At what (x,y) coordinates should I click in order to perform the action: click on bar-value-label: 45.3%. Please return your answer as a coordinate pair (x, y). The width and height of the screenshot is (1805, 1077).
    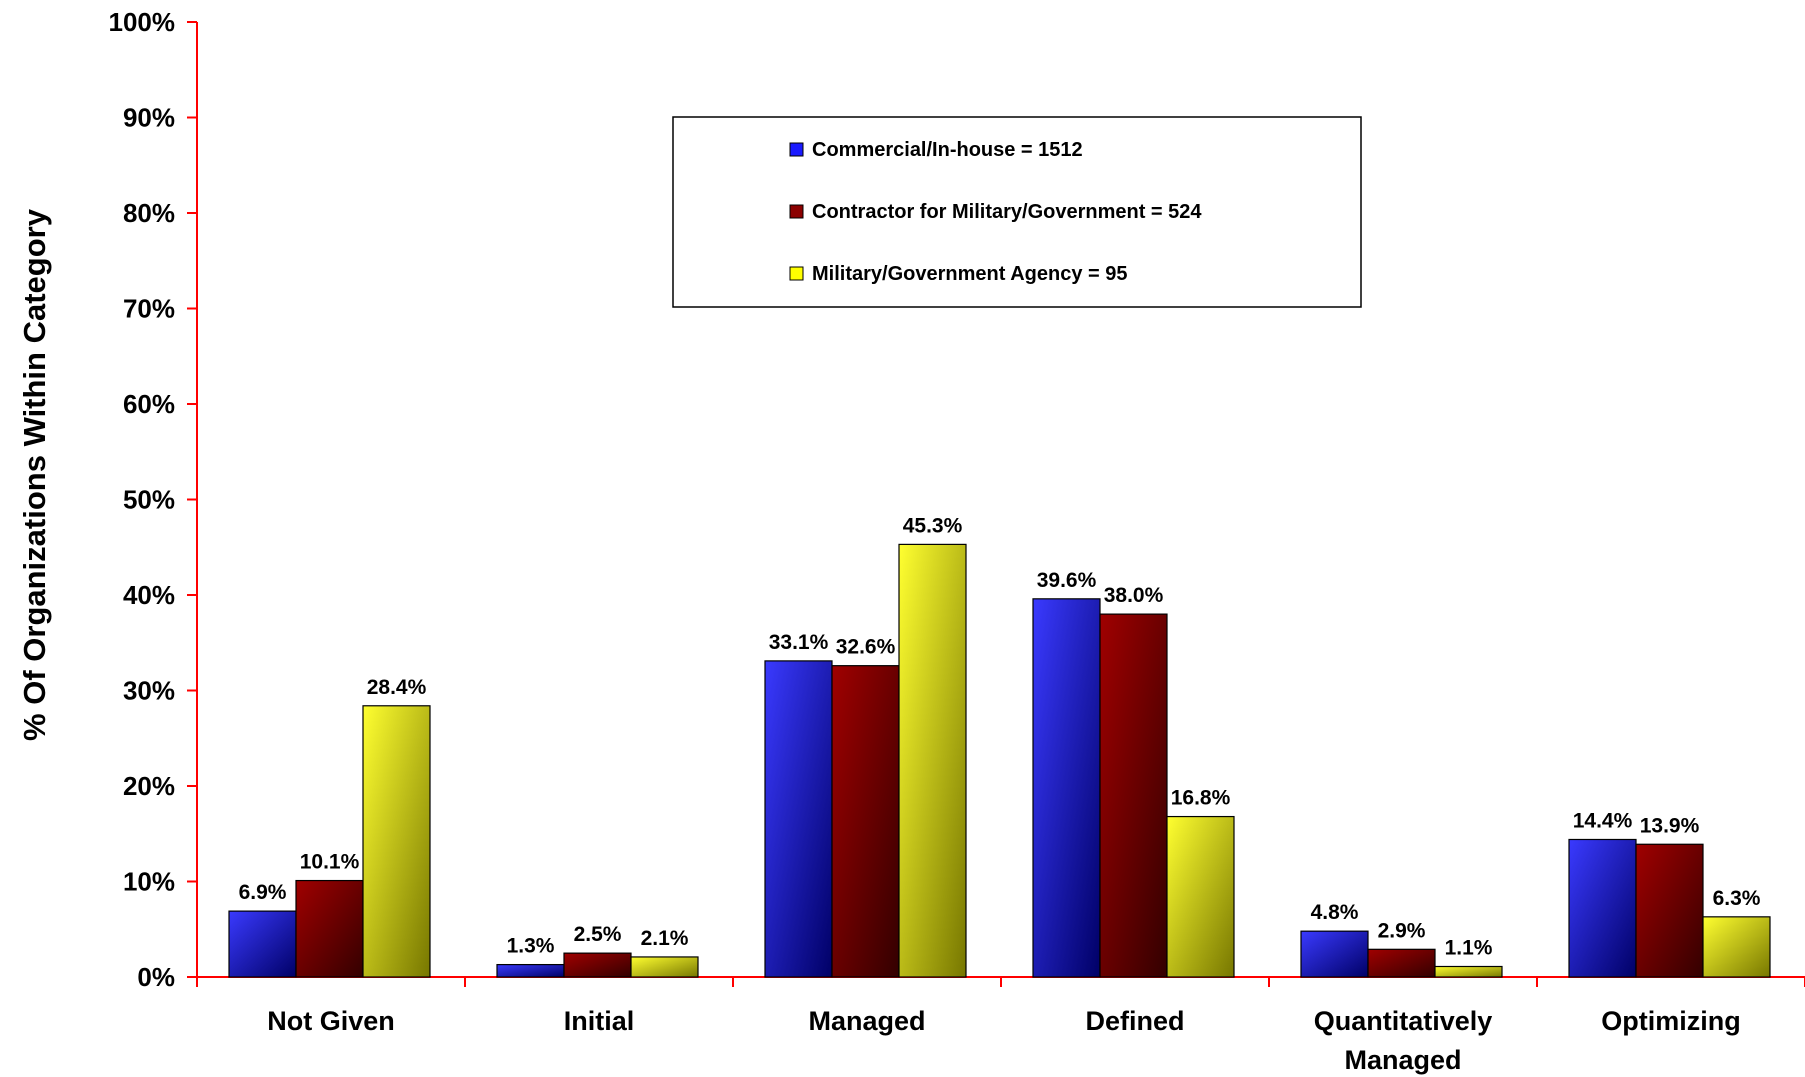
    Looking at the image, I should click on (933, 525).